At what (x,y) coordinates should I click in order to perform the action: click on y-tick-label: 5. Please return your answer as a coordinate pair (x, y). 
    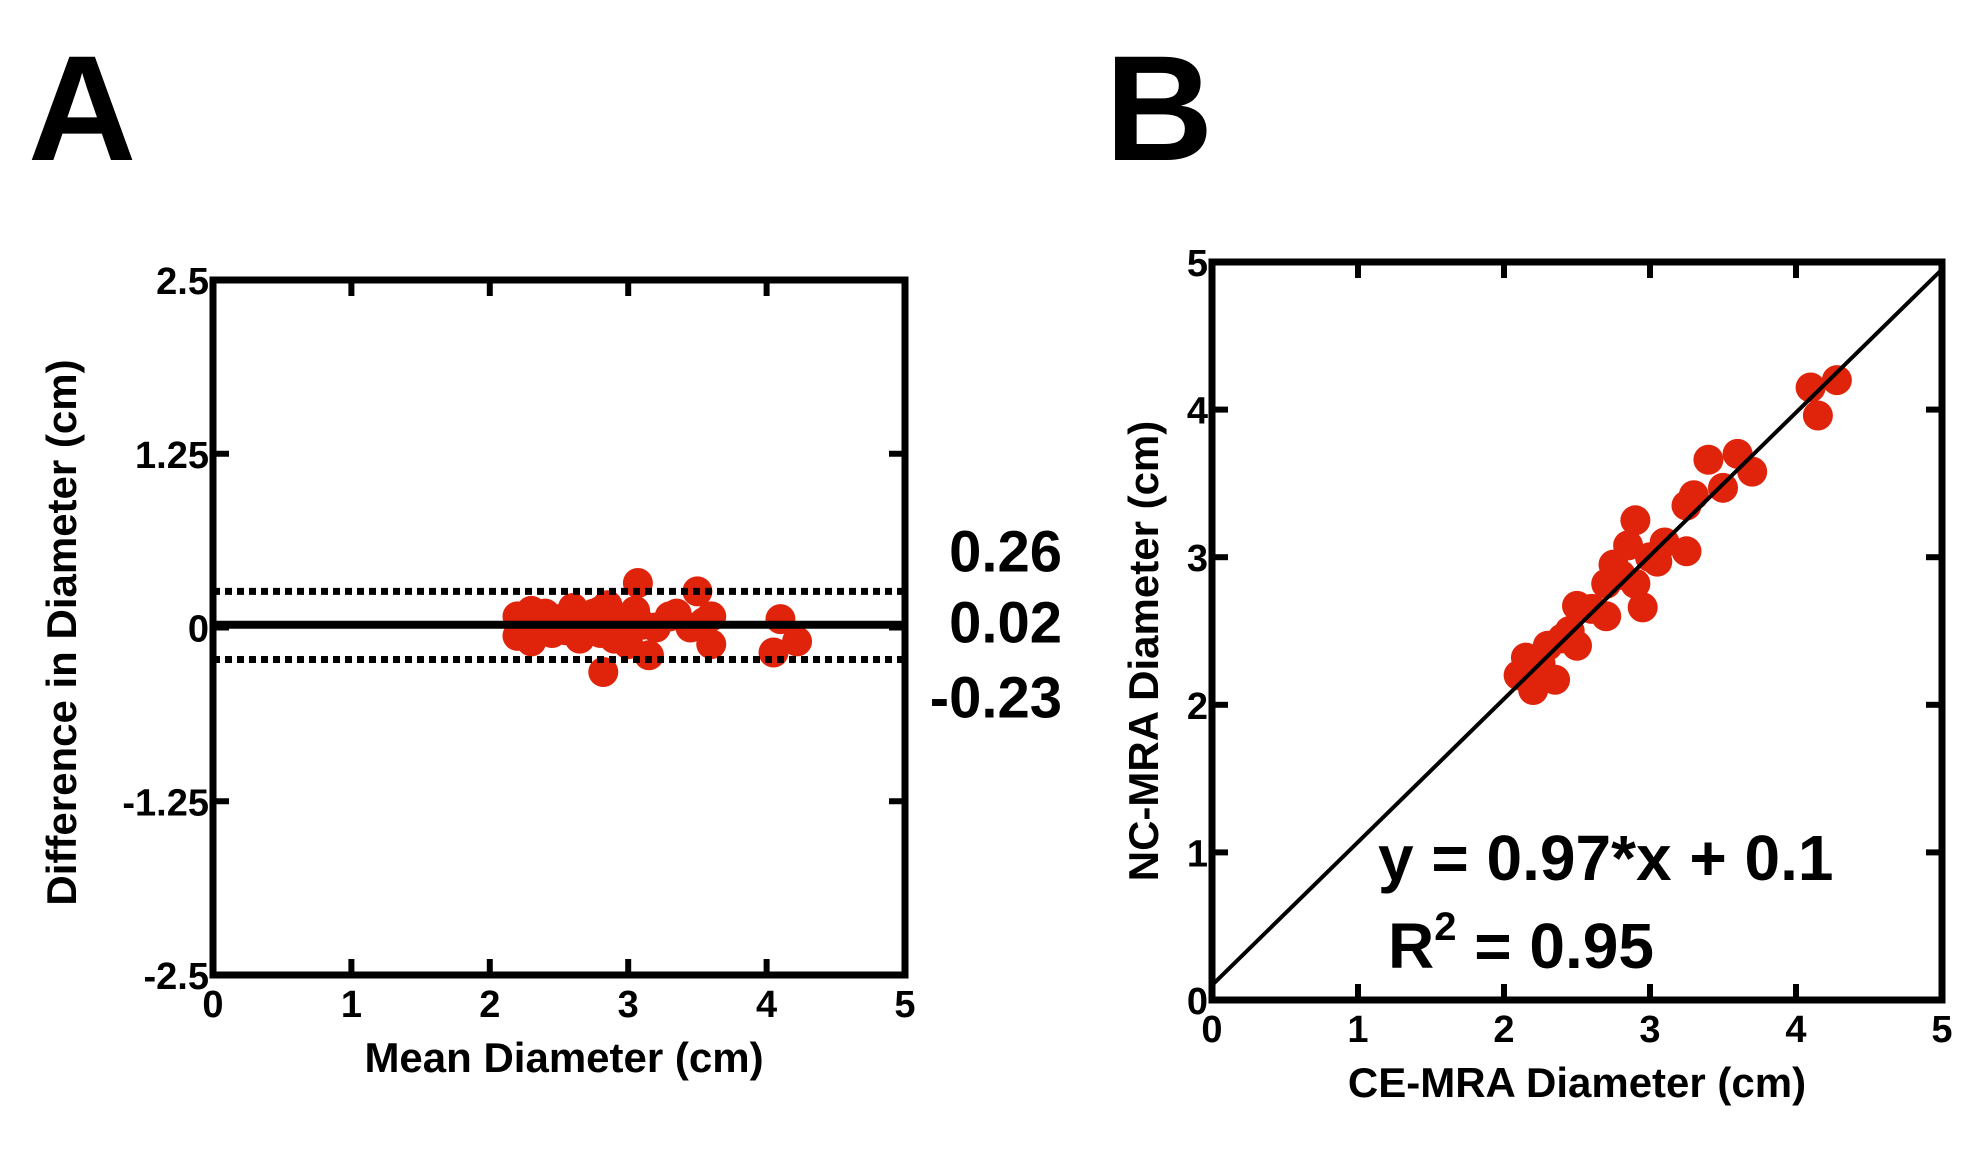
    Looking at the image, I should click on (1197, 264).